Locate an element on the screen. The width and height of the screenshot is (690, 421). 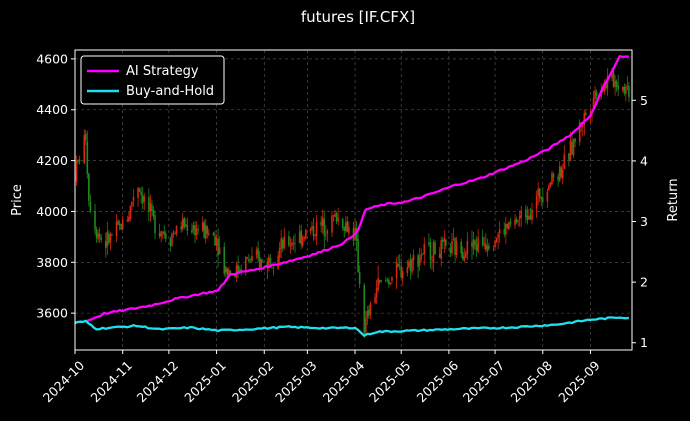
y-left-tick-label: 4200 is located at coordinates (52, 160).